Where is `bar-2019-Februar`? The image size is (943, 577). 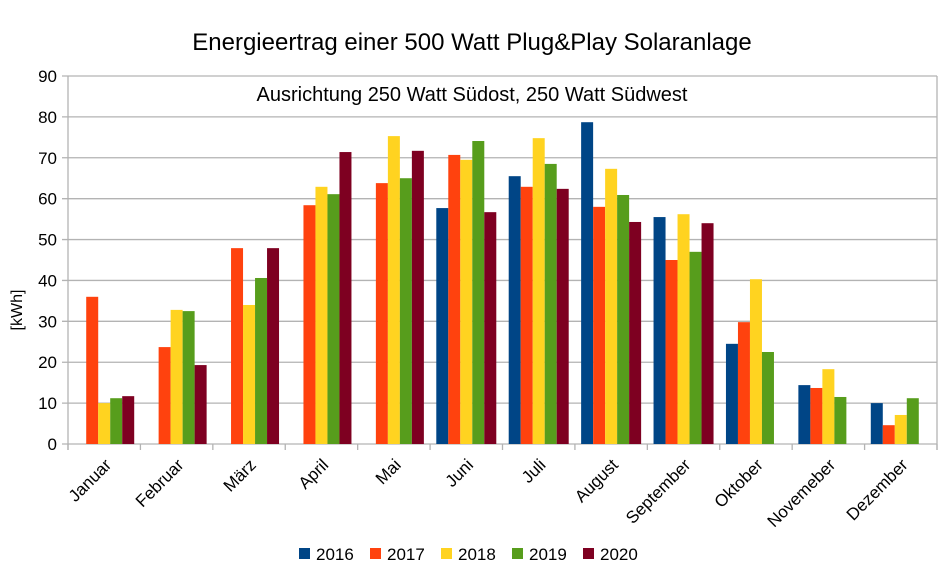 bar-2019-Februar is located at coordinates (188, 377).